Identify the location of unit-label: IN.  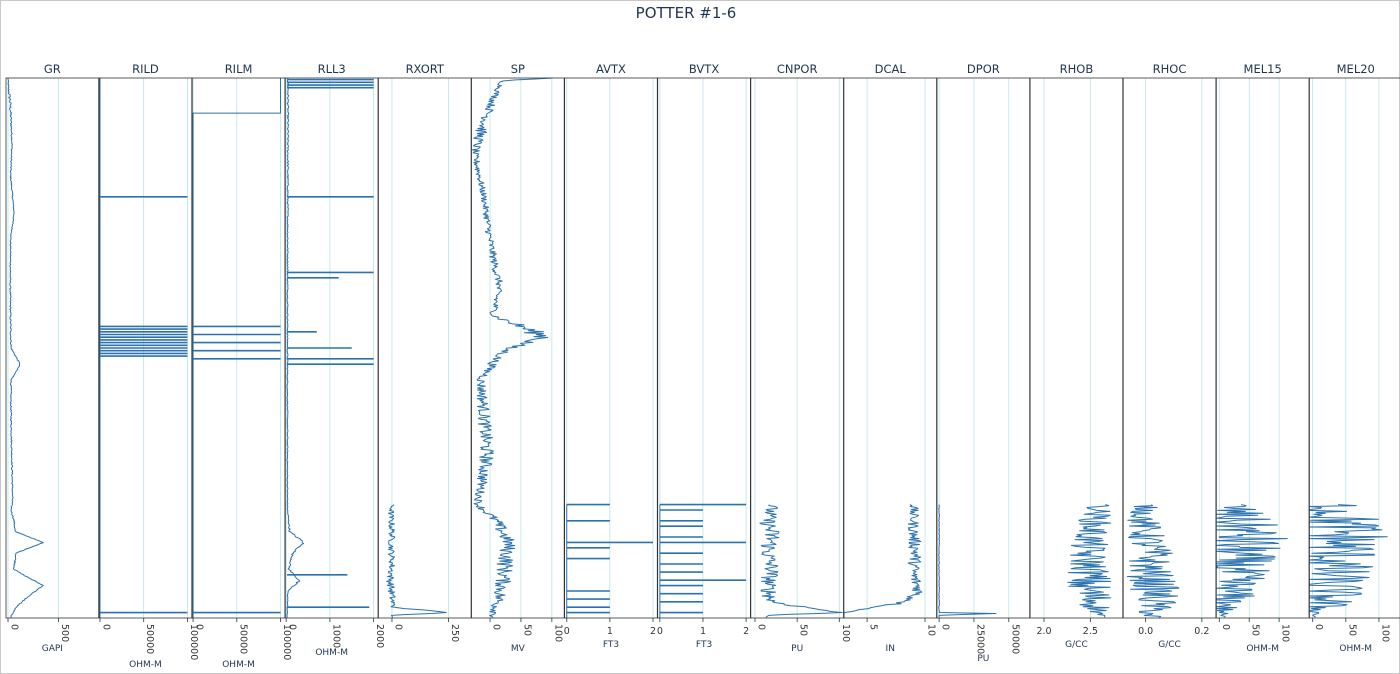
(890, 649).